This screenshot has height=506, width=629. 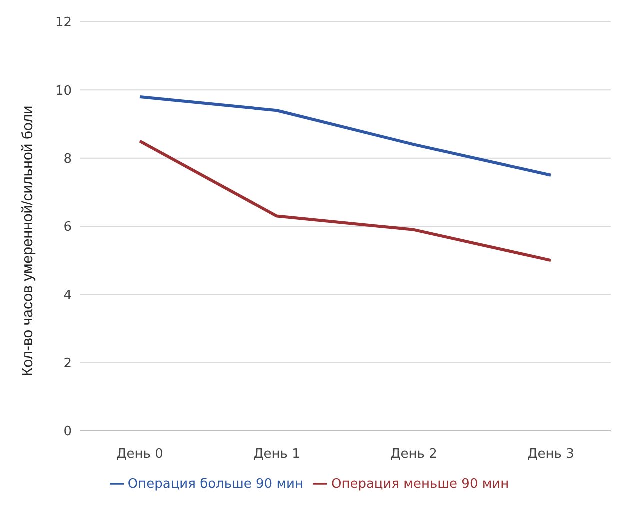 What do you see at coordinates (68, 432) in the screenshot?
I see `y-tick-label: 0` at bounding box center [68, 432].